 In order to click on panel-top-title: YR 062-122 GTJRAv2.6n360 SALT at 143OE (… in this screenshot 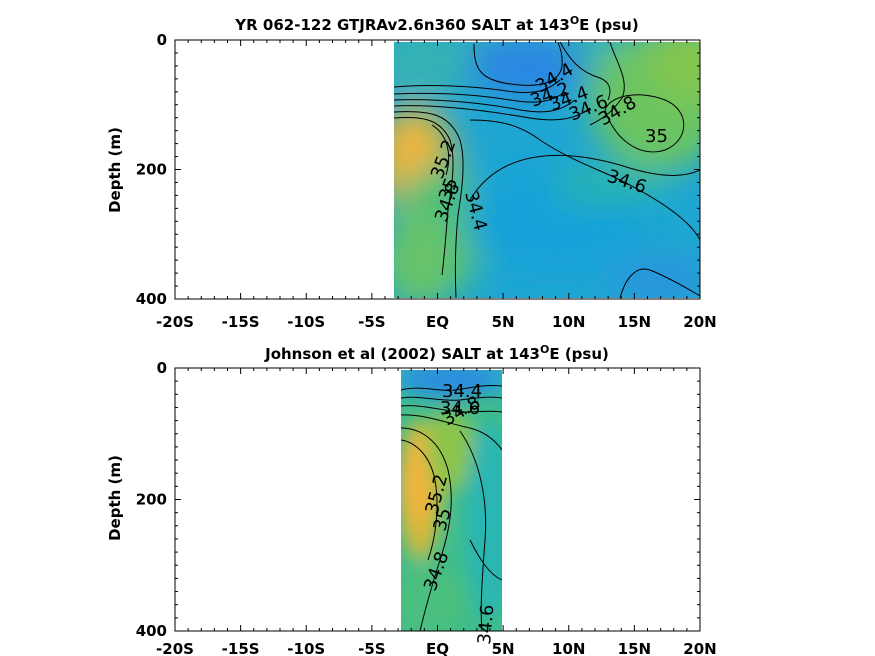, I will do `click(436, 24)`.